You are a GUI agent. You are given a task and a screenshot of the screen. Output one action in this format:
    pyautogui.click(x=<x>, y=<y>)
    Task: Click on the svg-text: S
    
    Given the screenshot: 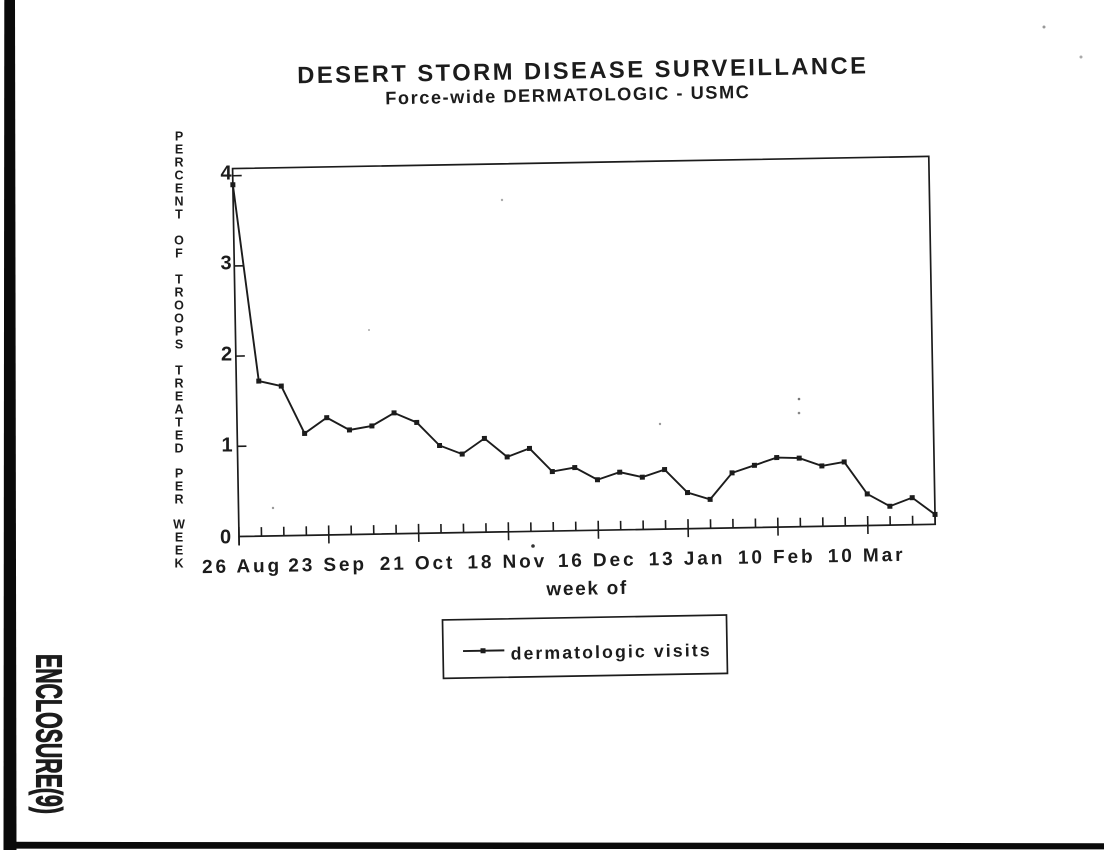 What is the action you would take?
    pyautogui.click(x=179, y=345)
    